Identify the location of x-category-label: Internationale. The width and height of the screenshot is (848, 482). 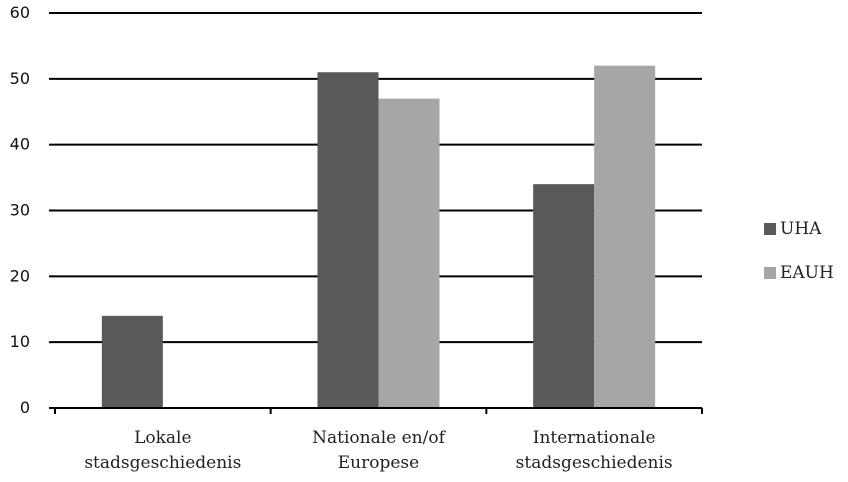
(594, 438).